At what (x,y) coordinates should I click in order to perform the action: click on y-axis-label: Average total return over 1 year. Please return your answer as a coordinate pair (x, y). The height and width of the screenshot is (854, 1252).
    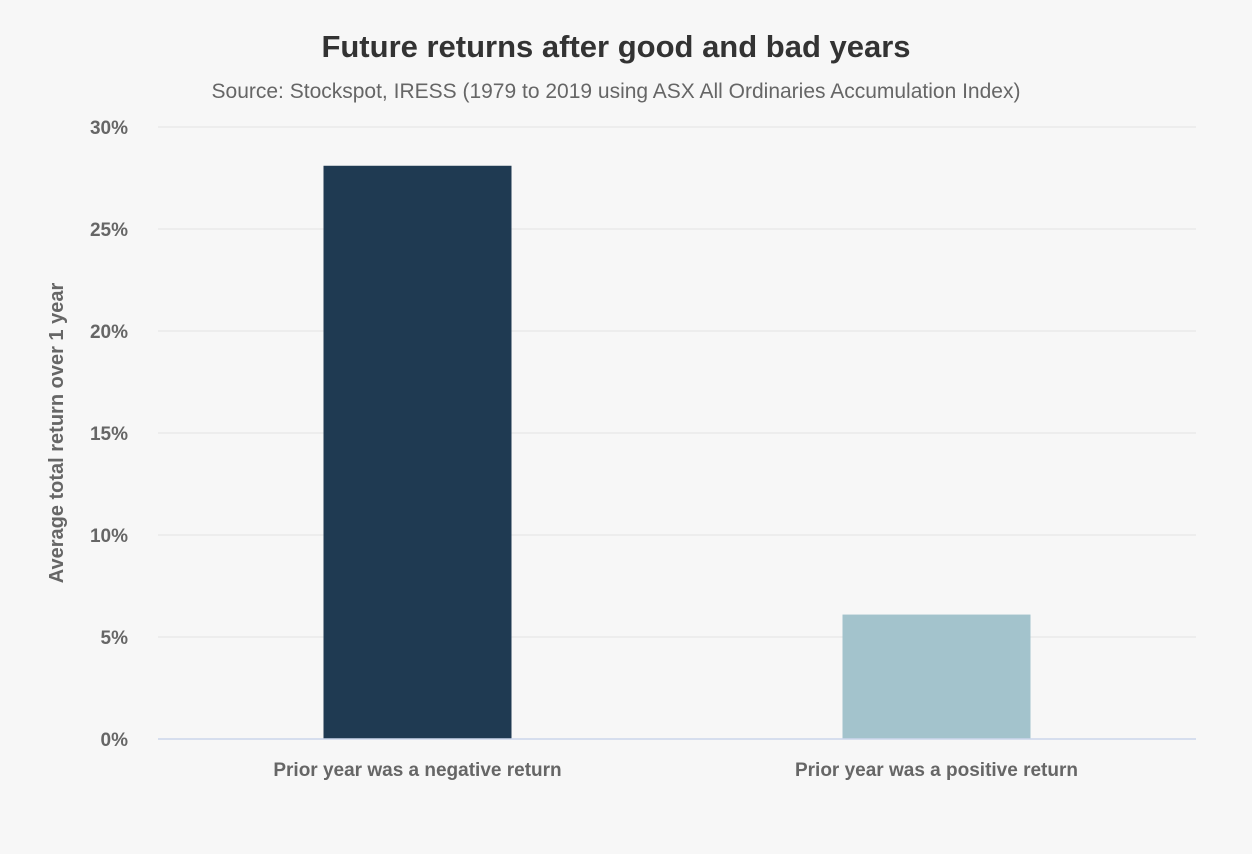
    Looking at the image, I should click on (57, 433).